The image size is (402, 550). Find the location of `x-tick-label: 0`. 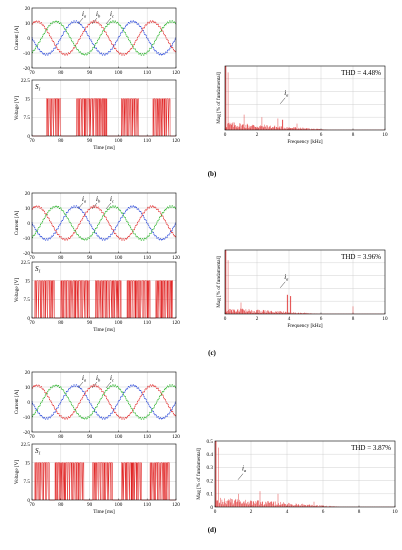

x-tick-label: 0 is located at coordinates (225, 135).